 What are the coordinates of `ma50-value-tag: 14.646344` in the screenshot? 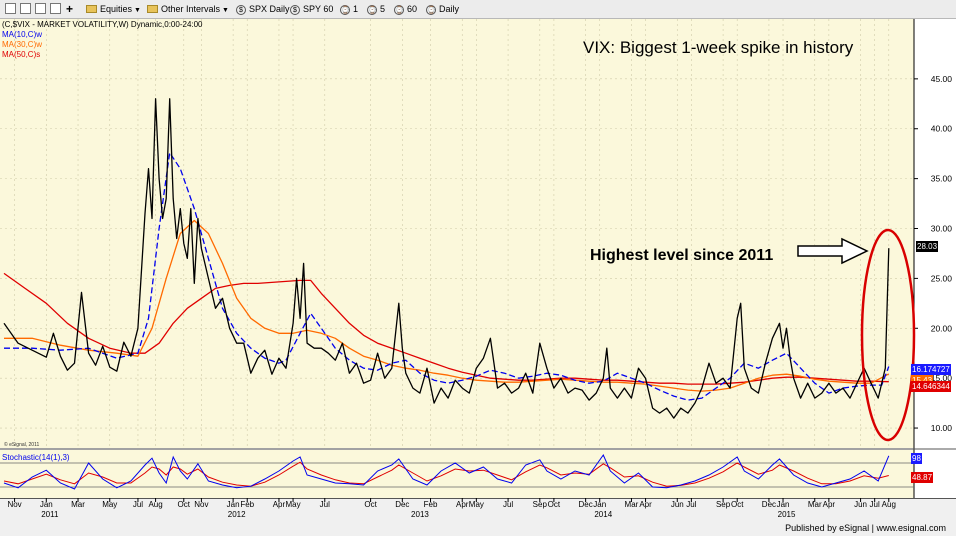 It's located at (931, 386).